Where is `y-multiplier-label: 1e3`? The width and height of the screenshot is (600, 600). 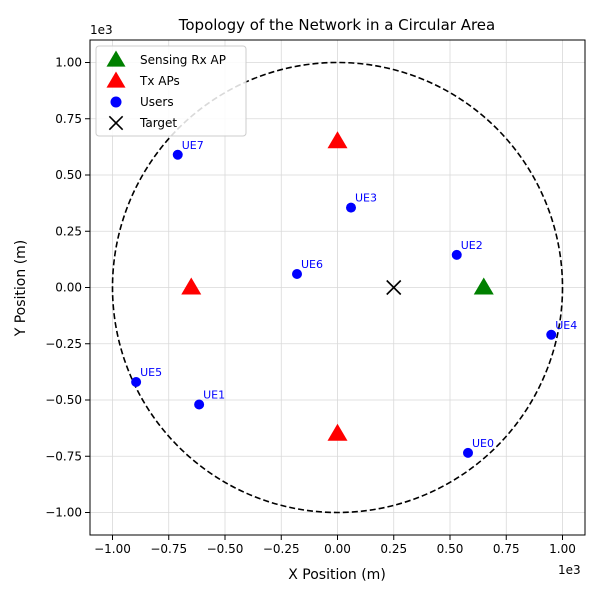 y-multiplier-label: 1e3 is located at coordinates (101, 30).